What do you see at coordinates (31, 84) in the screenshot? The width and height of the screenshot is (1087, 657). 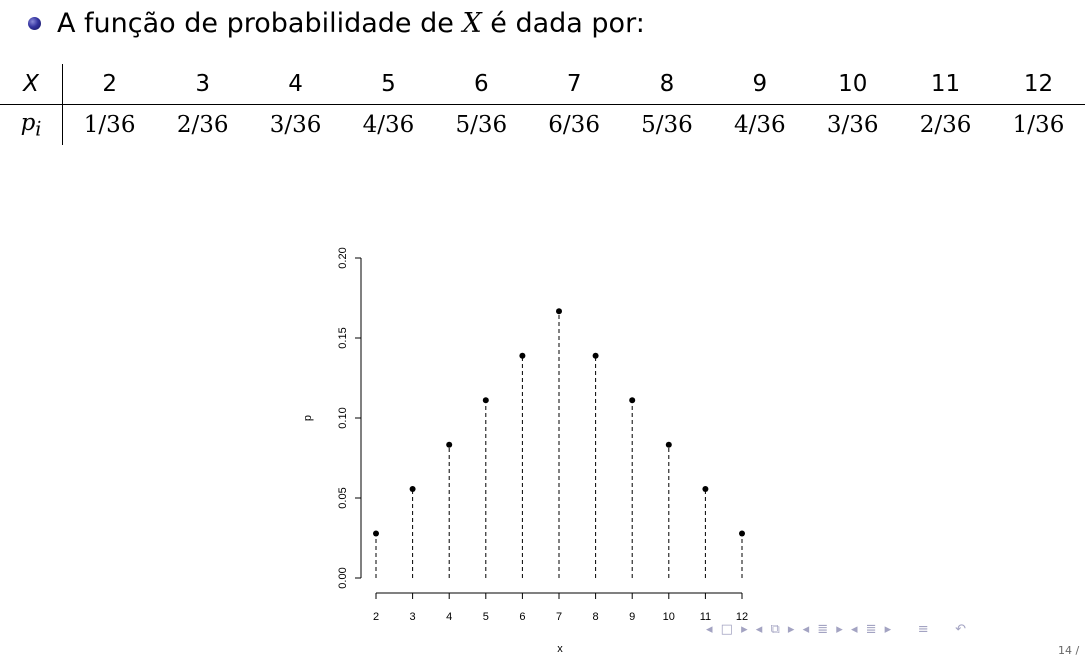 I see `table-header-x: X` at bounding box center [31, 84].